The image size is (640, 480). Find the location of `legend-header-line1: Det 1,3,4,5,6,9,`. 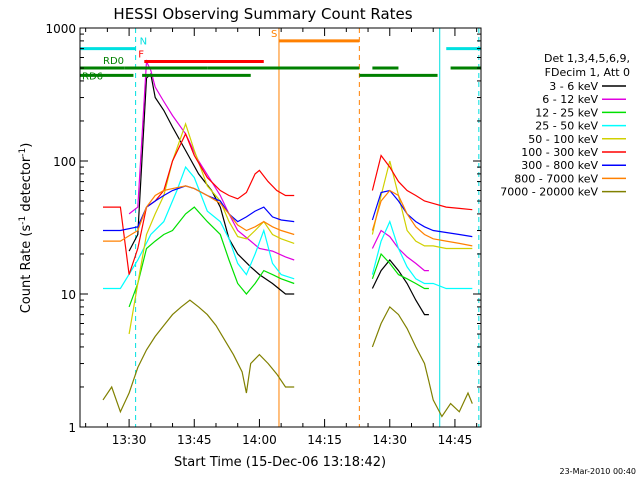

legend-header-line1: Det 1,3,4,5,6,9, is located at coordinates (587, 58).